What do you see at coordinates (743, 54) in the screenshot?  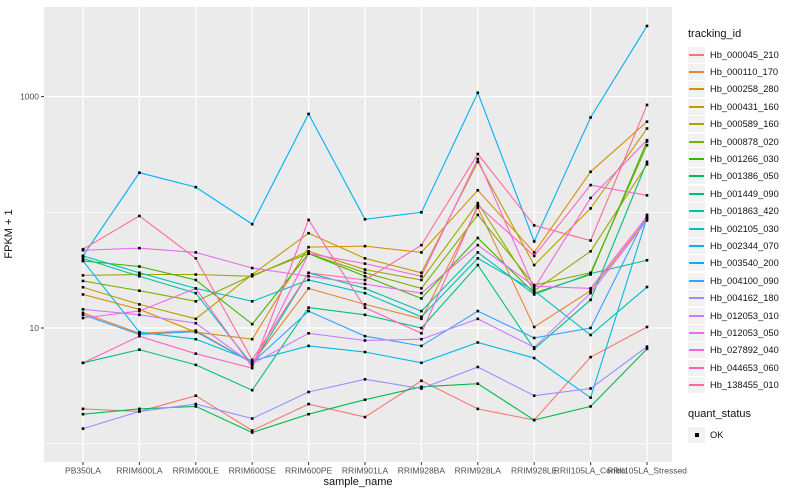 I see `legend-entry: Hb_000045_210` at bounding box center [743, 54].